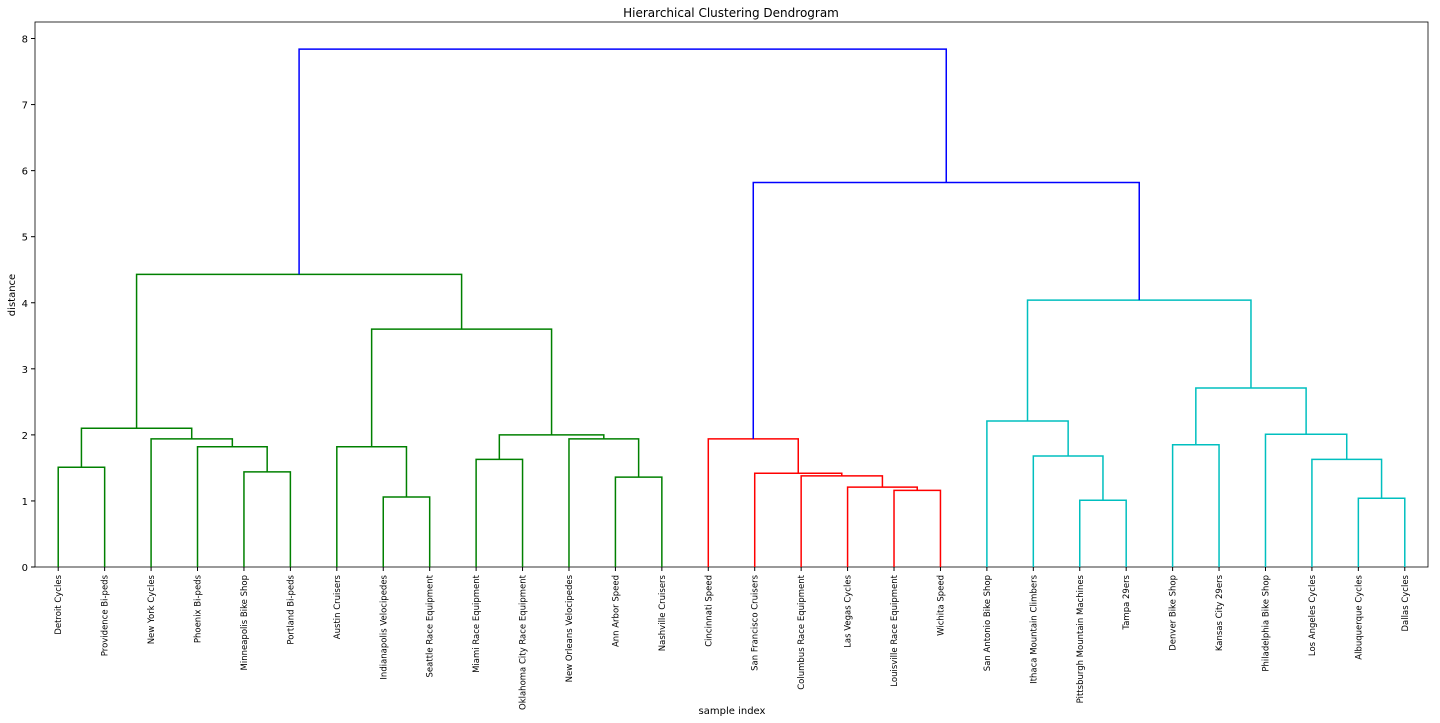  Describe the element at coordinates (59, 604) in the screenshot. I see `leaf-label: Detroit Cycles` at that location.